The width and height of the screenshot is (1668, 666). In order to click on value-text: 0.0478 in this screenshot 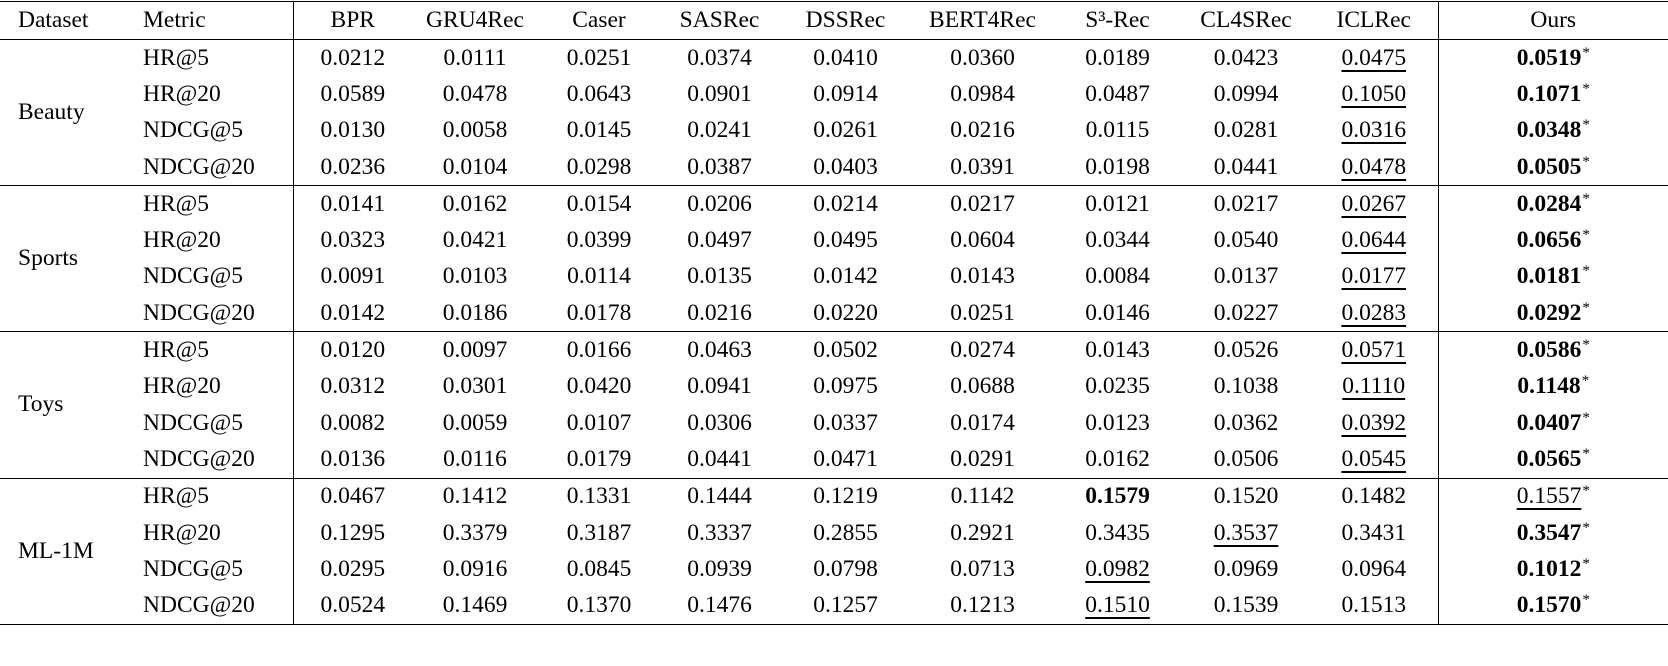, I will do `click(475, 93)`.